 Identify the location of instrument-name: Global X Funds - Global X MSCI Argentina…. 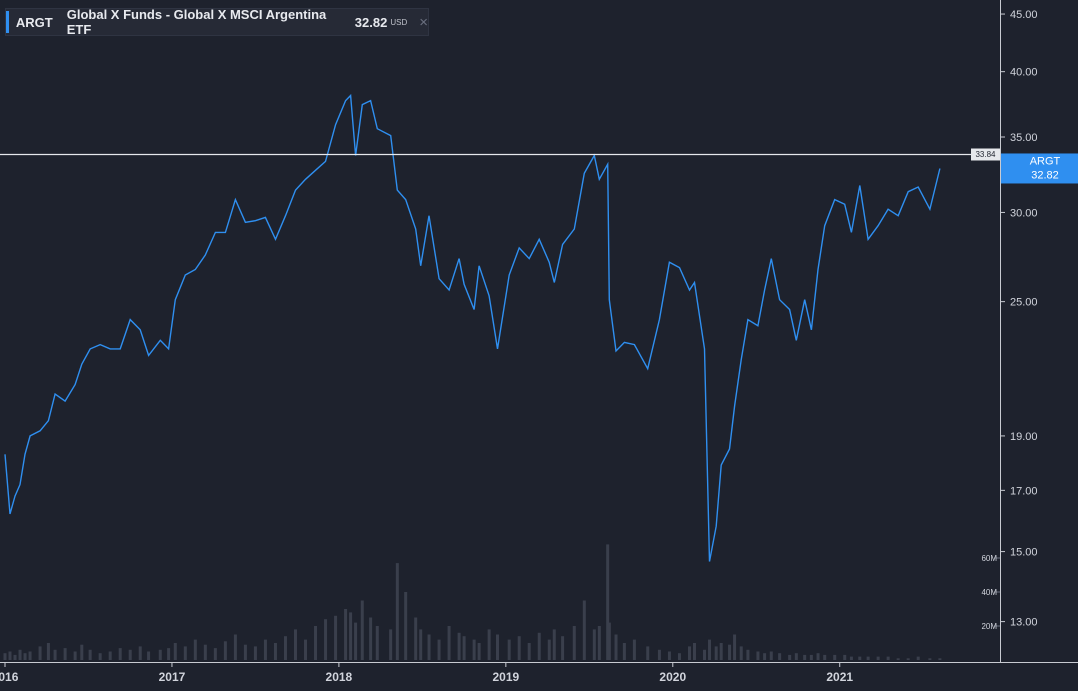
(196, 22).